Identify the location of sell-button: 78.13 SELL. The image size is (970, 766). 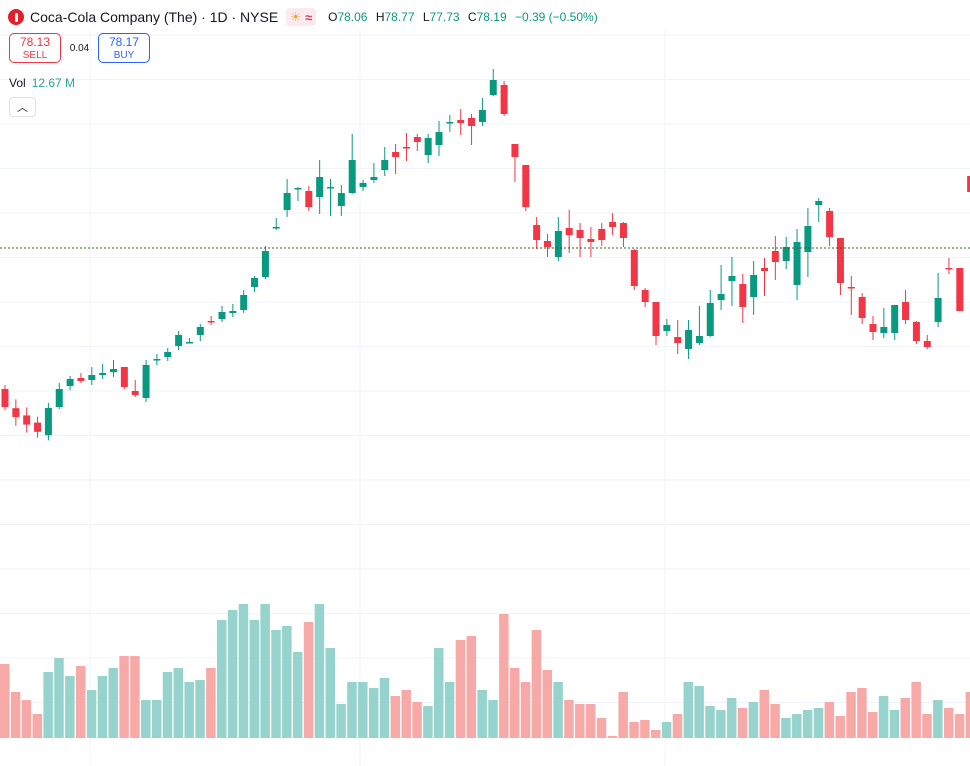
(35, 48).